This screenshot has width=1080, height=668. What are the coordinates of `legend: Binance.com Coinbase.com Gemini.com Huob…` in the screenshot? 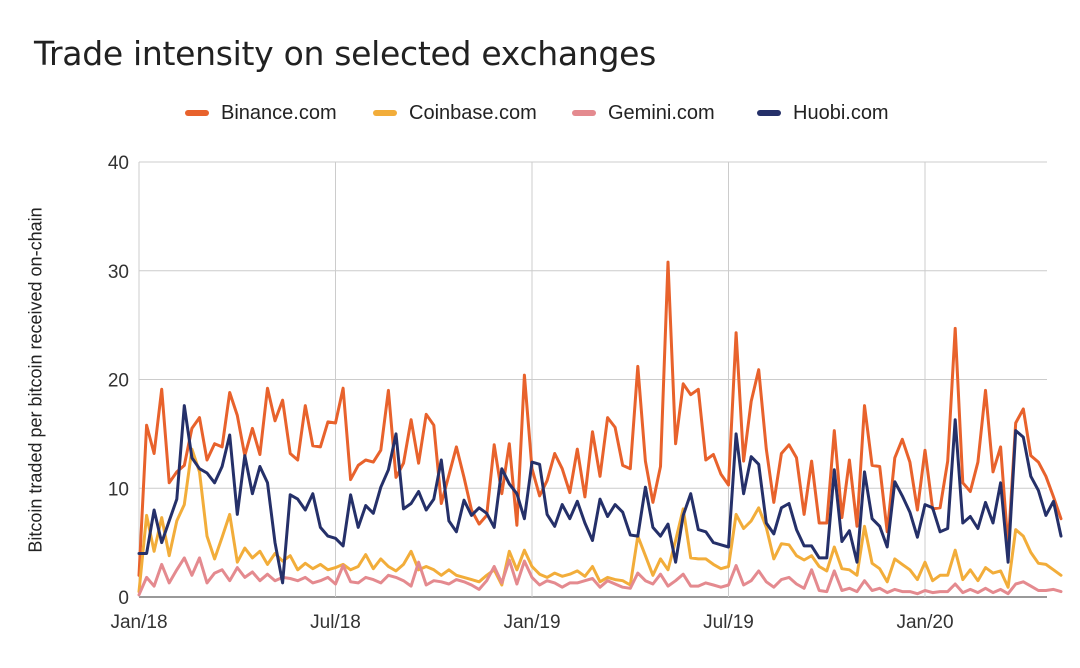 It's located at (540, 113).